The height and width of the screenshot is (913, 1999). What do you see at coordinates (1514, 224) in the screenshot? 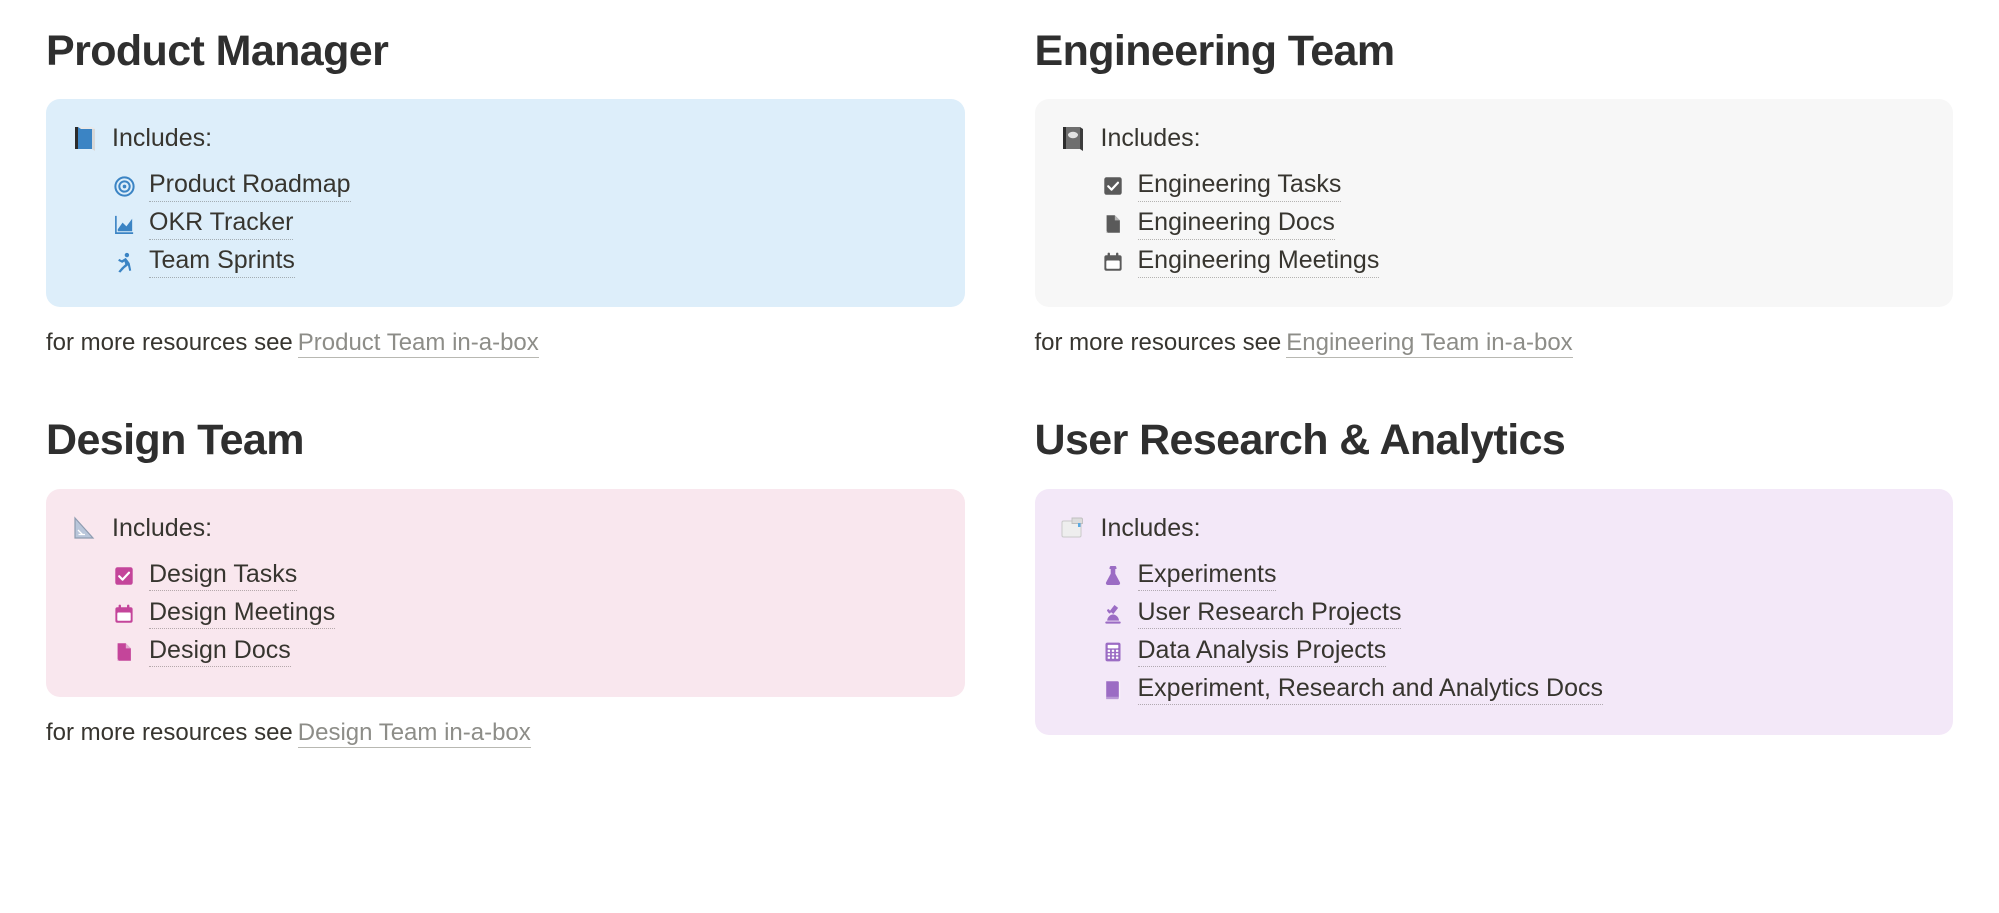
I see `list-item: Engineering Docs` at bounding box center [1514, 224].